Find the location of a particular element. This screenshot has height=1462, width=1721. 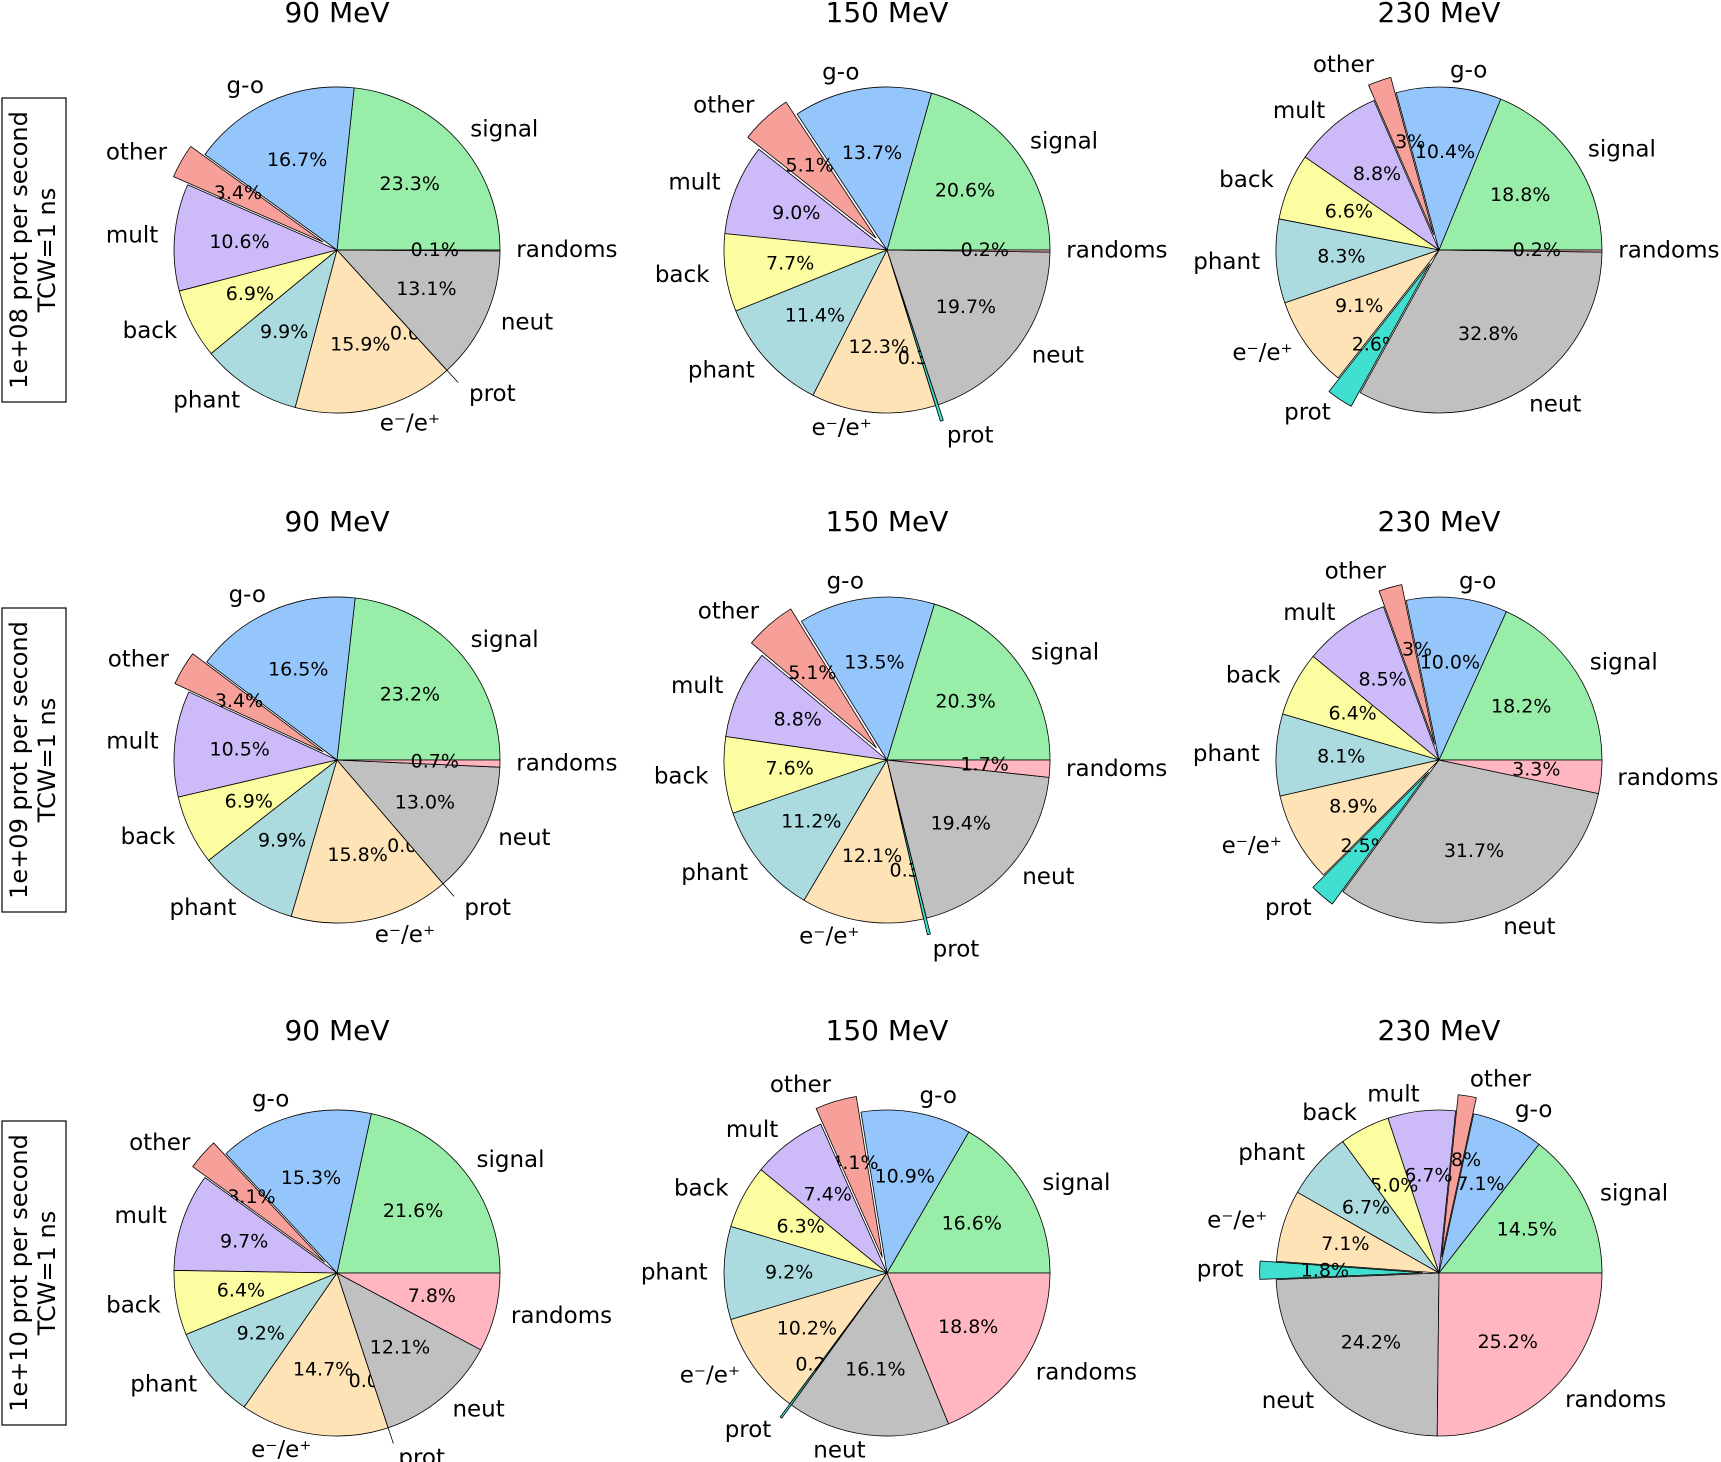

percent-label: 9.7% is located at coordinates (244, 1242).